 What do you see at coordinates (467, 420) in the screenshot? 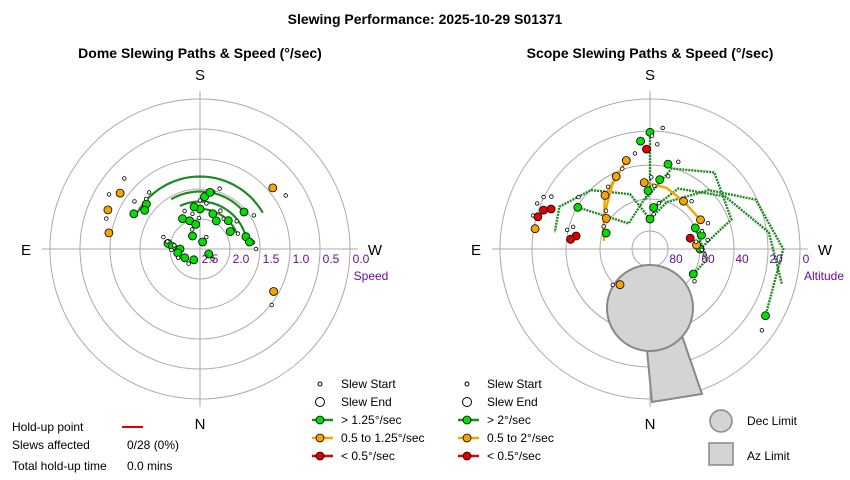
I see `scope-legend-fast-marker` at bounding box center [467, 420].